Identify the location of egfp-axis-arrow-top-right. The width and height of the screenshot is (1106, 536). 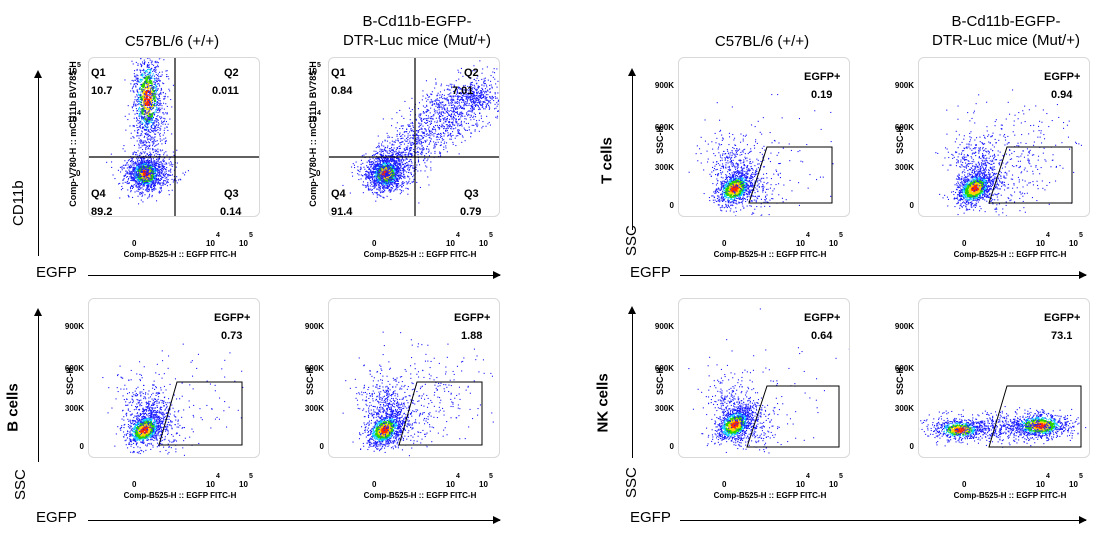
(883, 275).